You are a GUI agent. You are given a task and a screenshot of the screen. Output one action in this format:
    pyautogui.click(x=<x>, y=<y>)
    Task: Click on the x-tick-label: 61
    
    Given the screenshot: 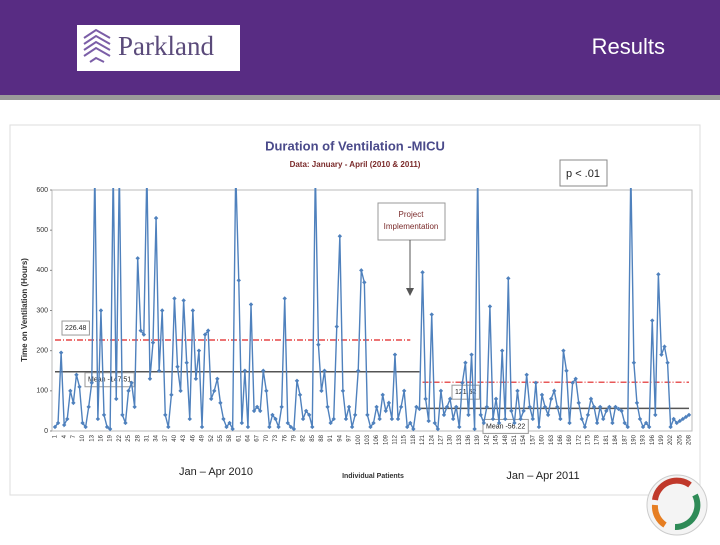 What is the action you would take?
    pyautogui.click(x=239, y=437)
    